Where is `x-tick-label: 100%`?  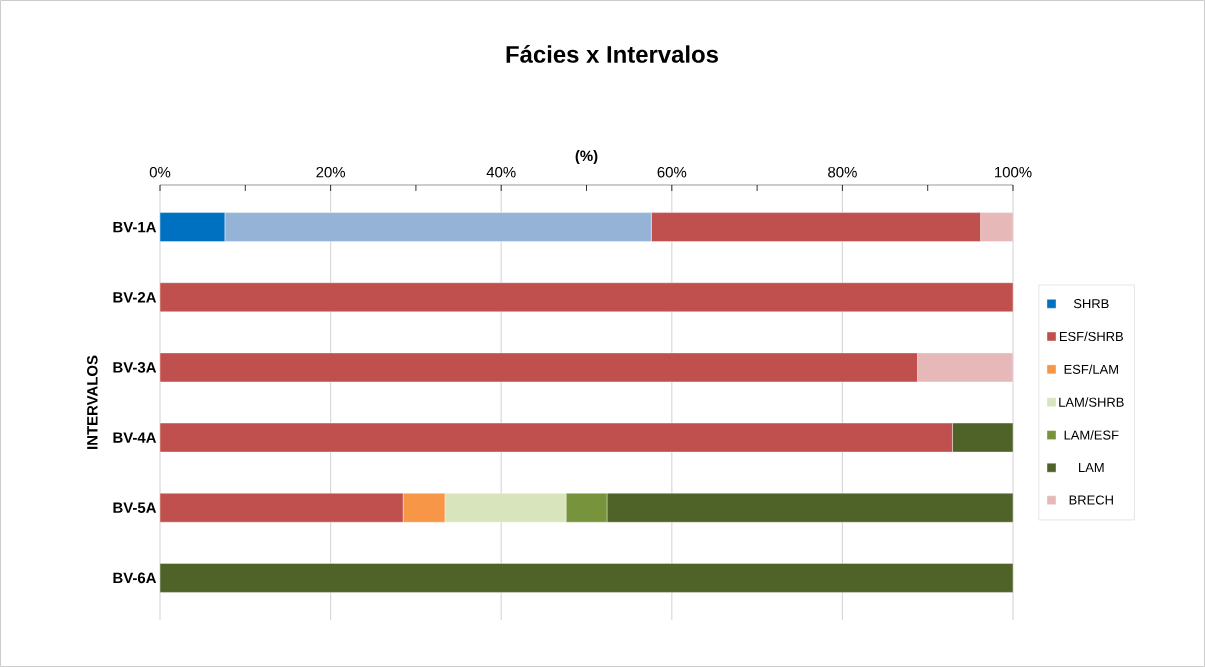
x-tick-label: 100% is located at coordinates (1013, 172).